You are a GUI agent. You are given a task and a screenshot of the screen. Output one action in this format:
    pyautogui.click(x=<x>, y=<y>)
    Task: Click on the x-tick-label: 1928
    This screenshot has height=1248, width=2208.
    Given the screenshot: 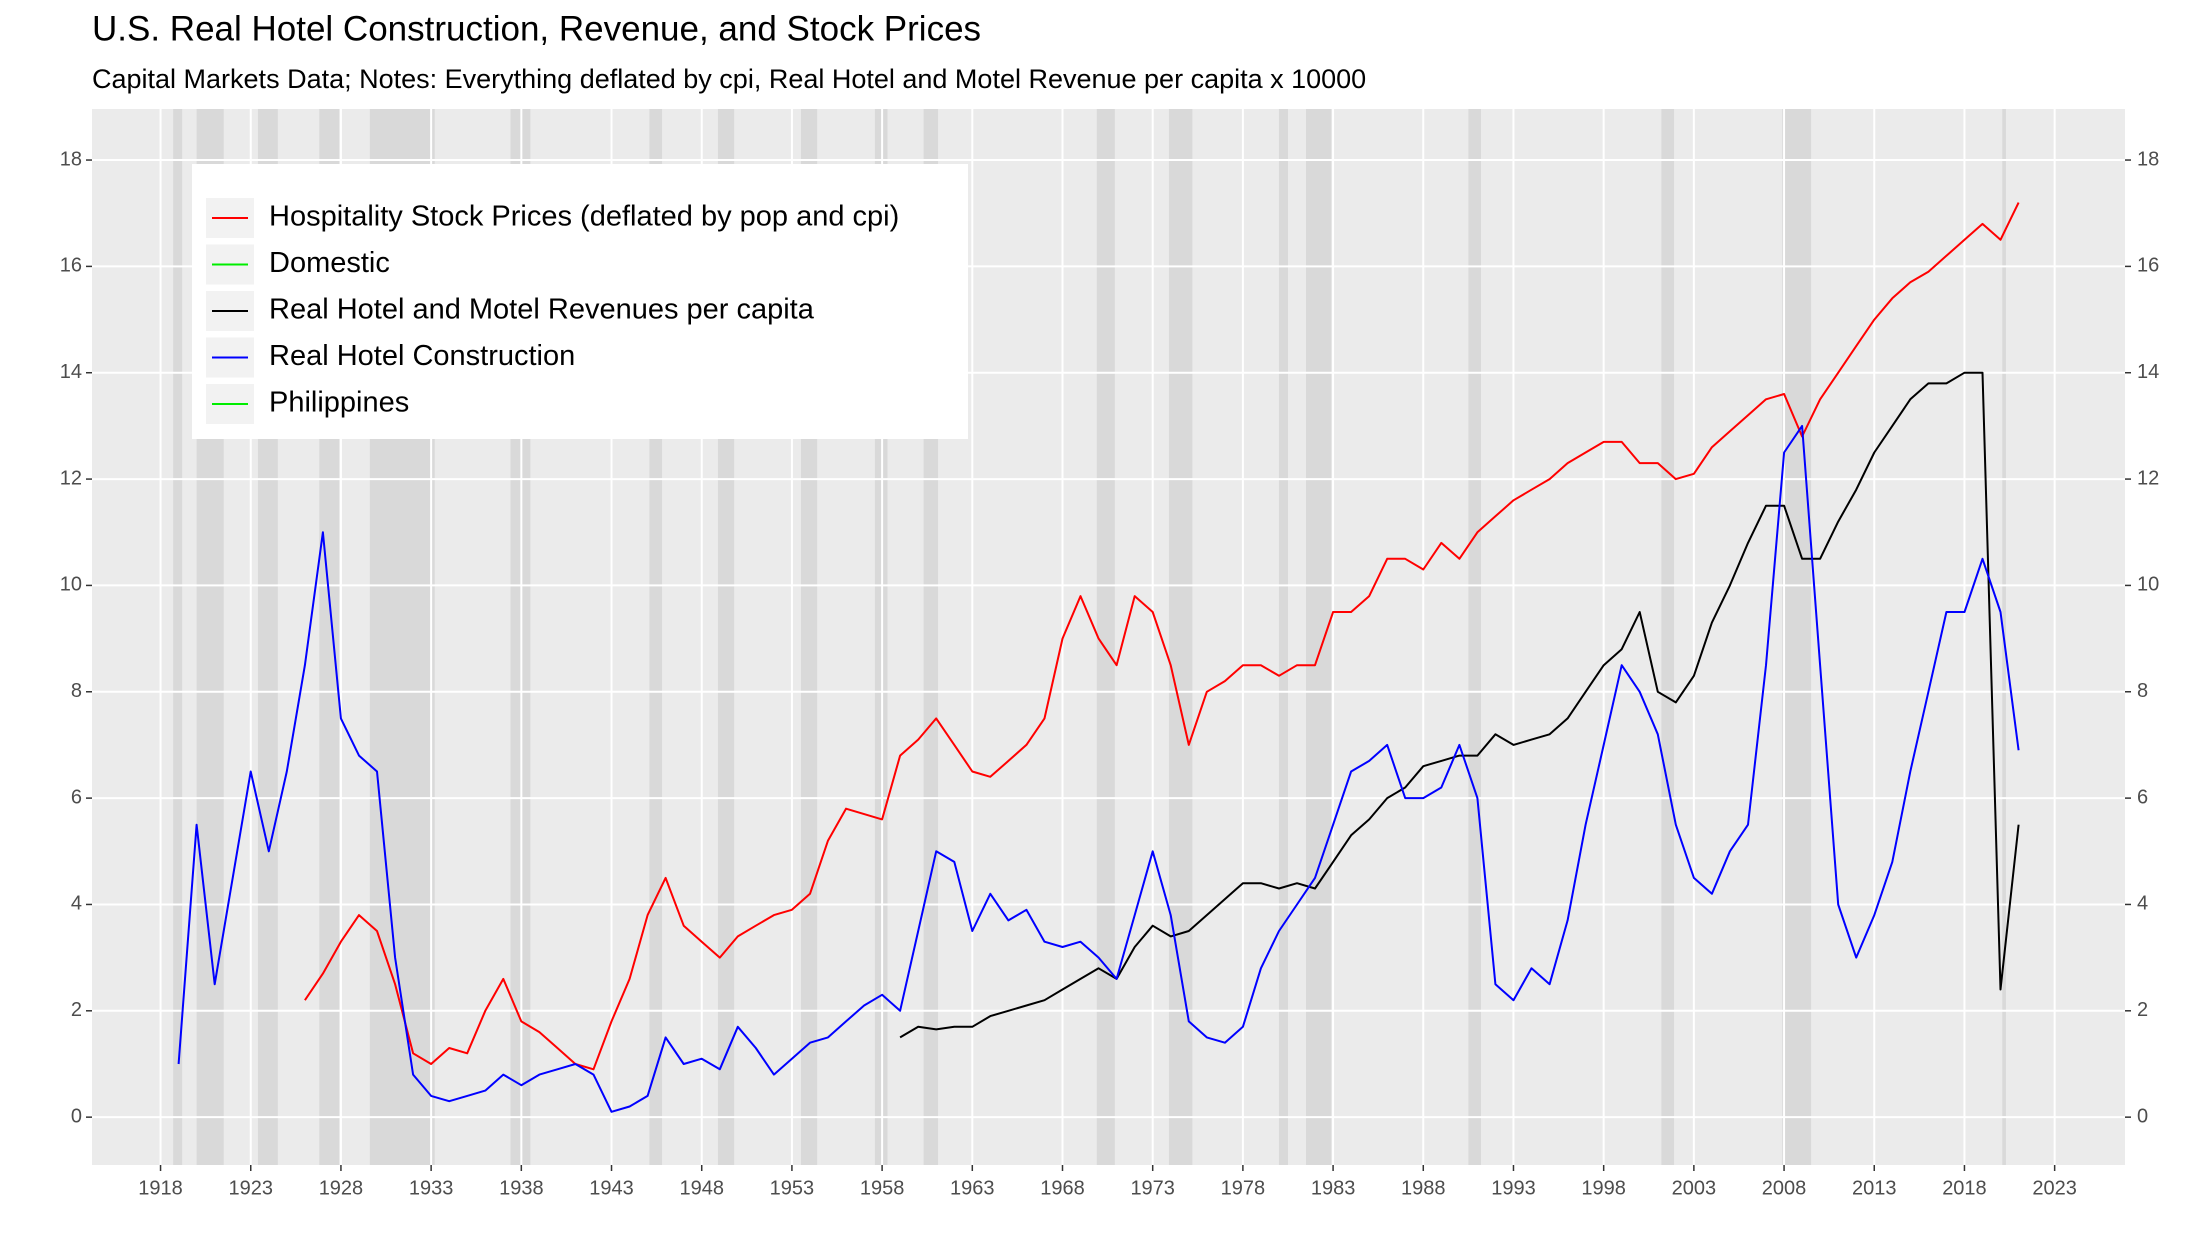 What is the action you would take?
    pyautogui.click(x=341, y=1188)
    